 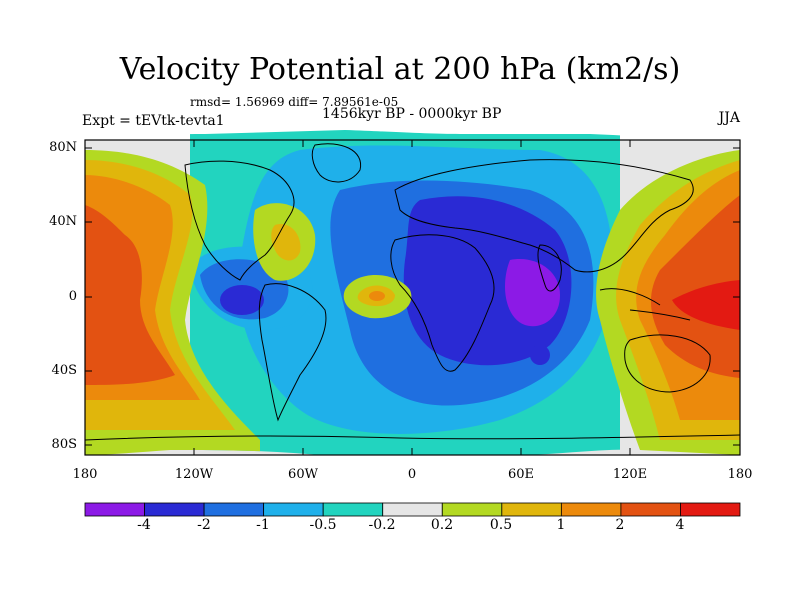 I want to click on colorbar, so click(x=412, y=509).